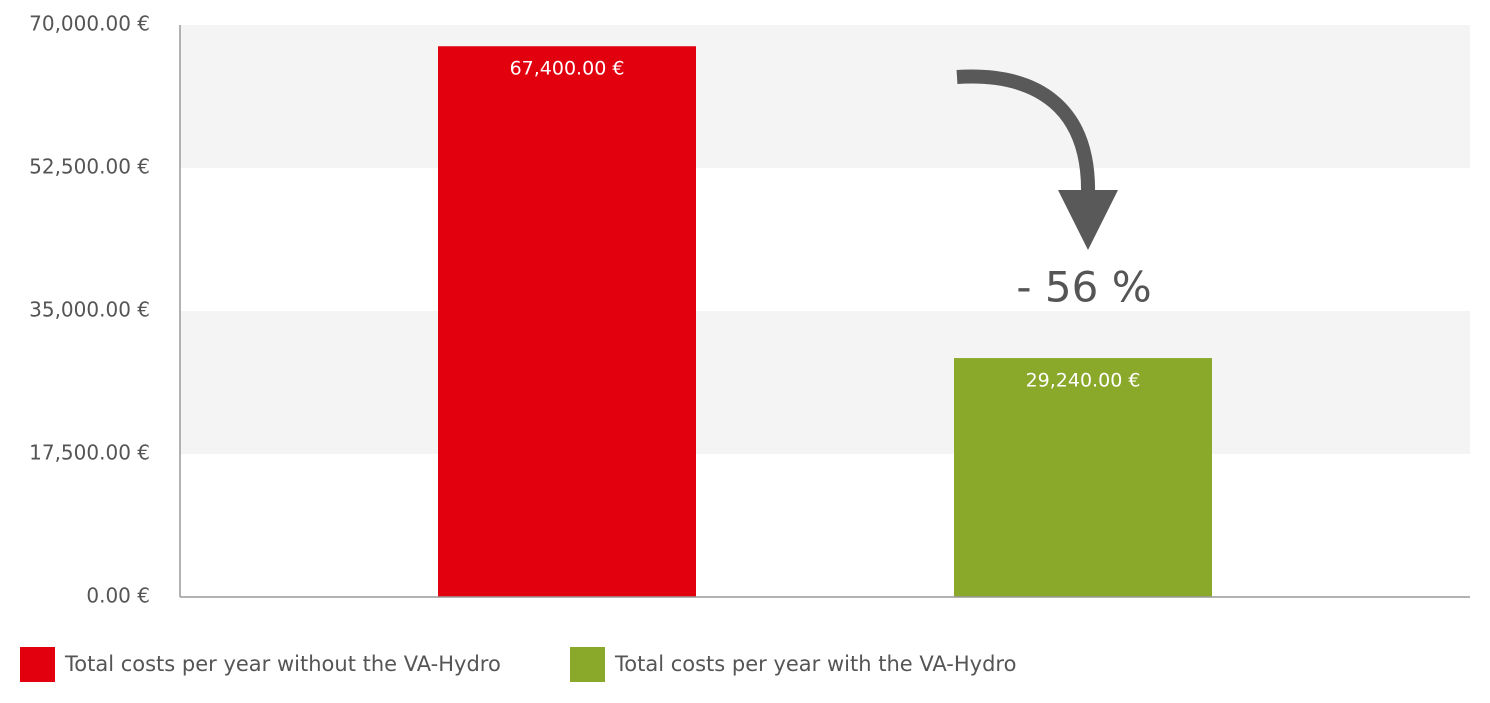 This screenshot has height=703, width=1490. What do you see at coordinates (1083, 287) in the screenshot?
I see `annotation: - 56 %` at bounding box center [1083, 287].